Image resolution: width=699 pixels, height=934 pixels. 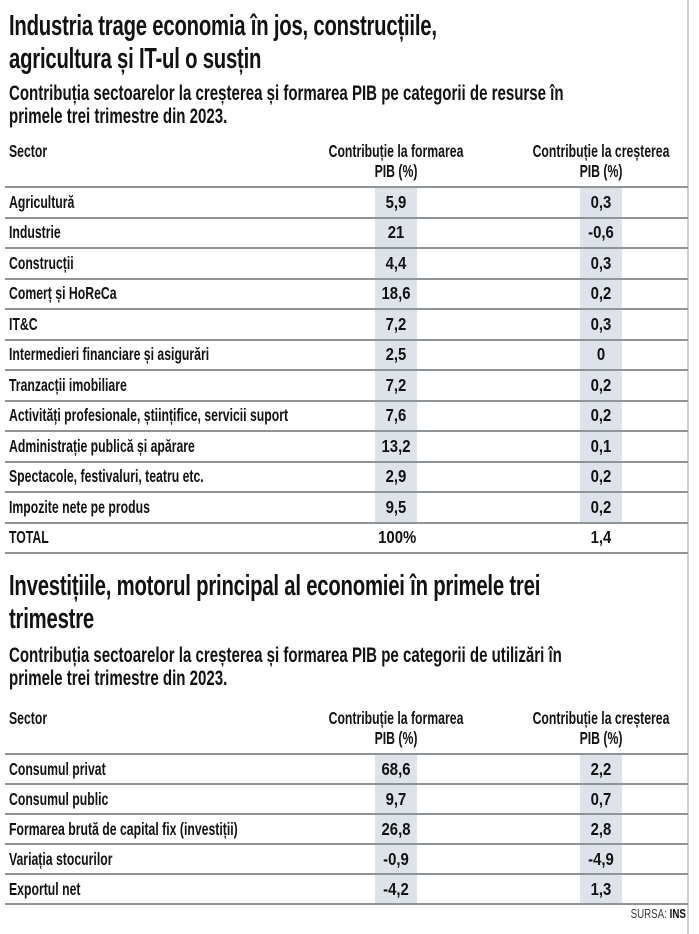 I want to click on cell-growth: 1,3, so click(x=601, y=888).